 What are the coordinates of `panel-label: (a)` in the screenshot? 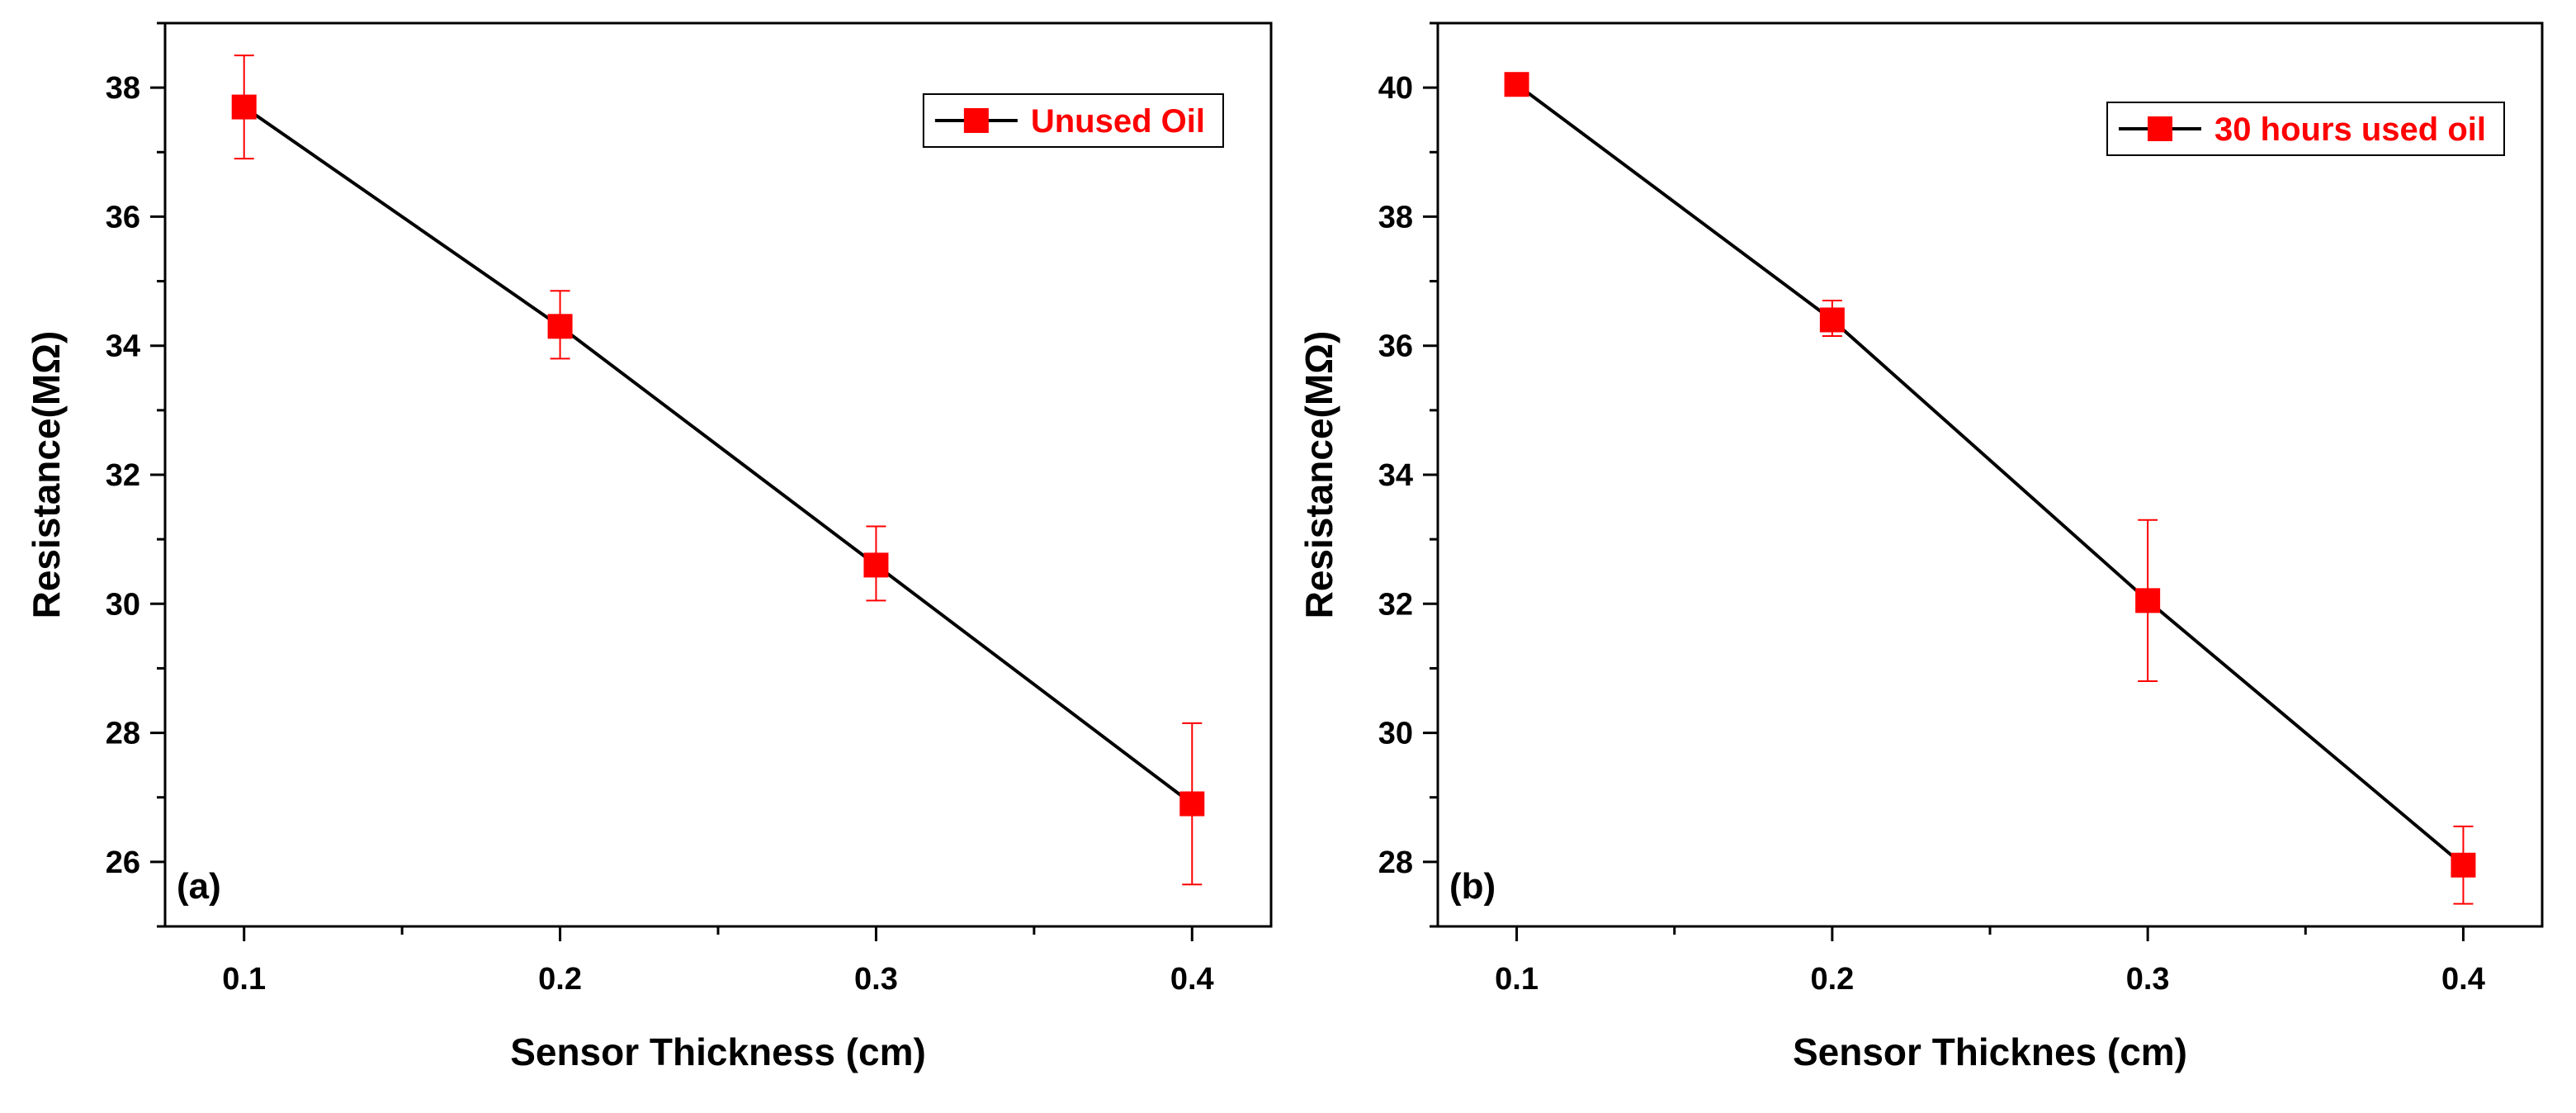 It's located at (199, 886).